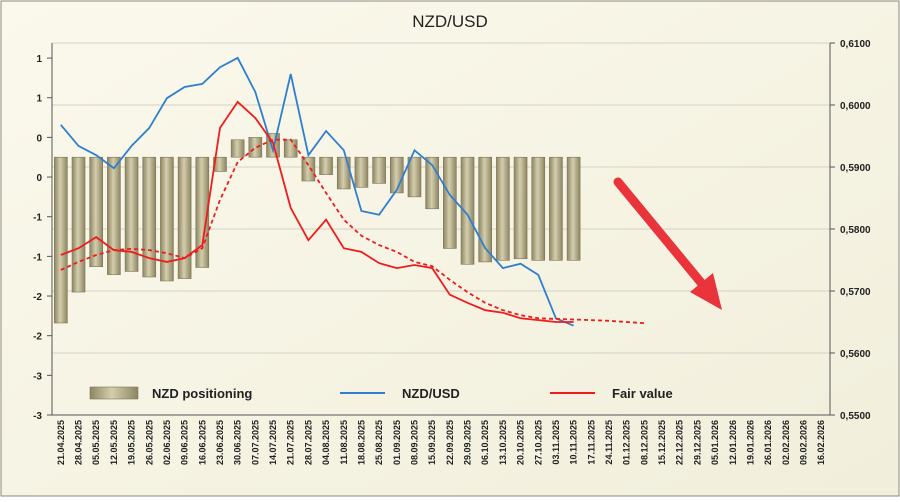 This screenshot has width=900, height=502. What do you see at coordinates (114, 442) in the screenshot?
I see `x-tick-label: 12.05.2025` at bounding box center [114, 442].